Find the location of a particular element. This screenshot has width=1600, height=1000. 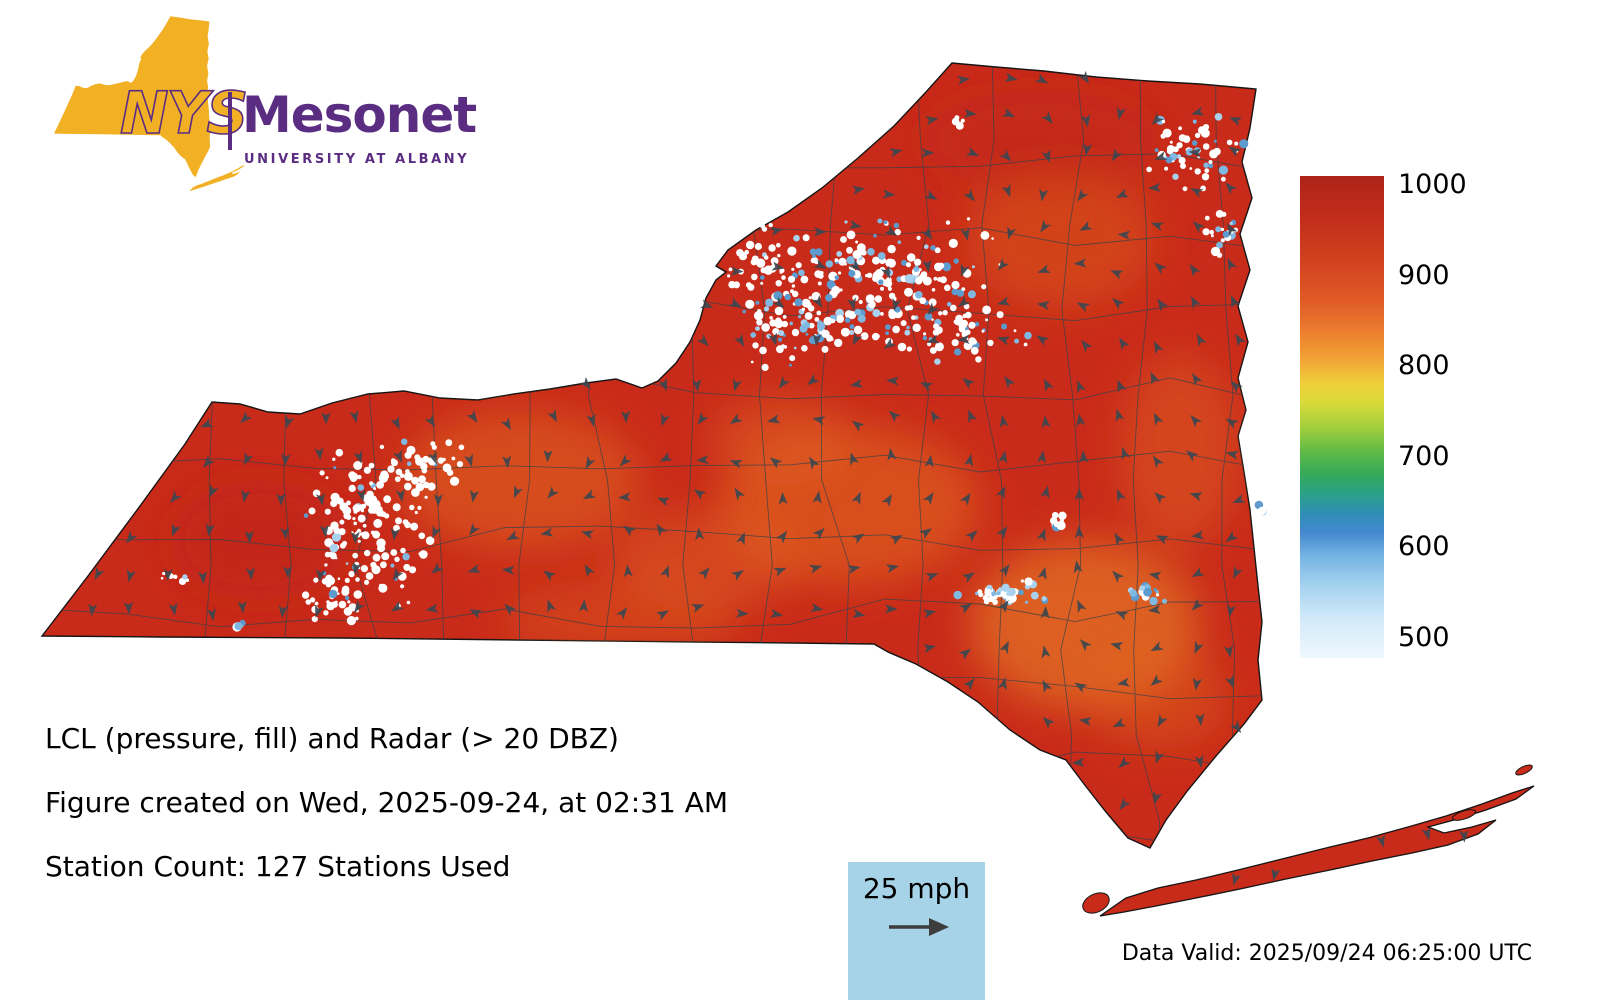

logo-state-shape is located at coordinates (149, 104).